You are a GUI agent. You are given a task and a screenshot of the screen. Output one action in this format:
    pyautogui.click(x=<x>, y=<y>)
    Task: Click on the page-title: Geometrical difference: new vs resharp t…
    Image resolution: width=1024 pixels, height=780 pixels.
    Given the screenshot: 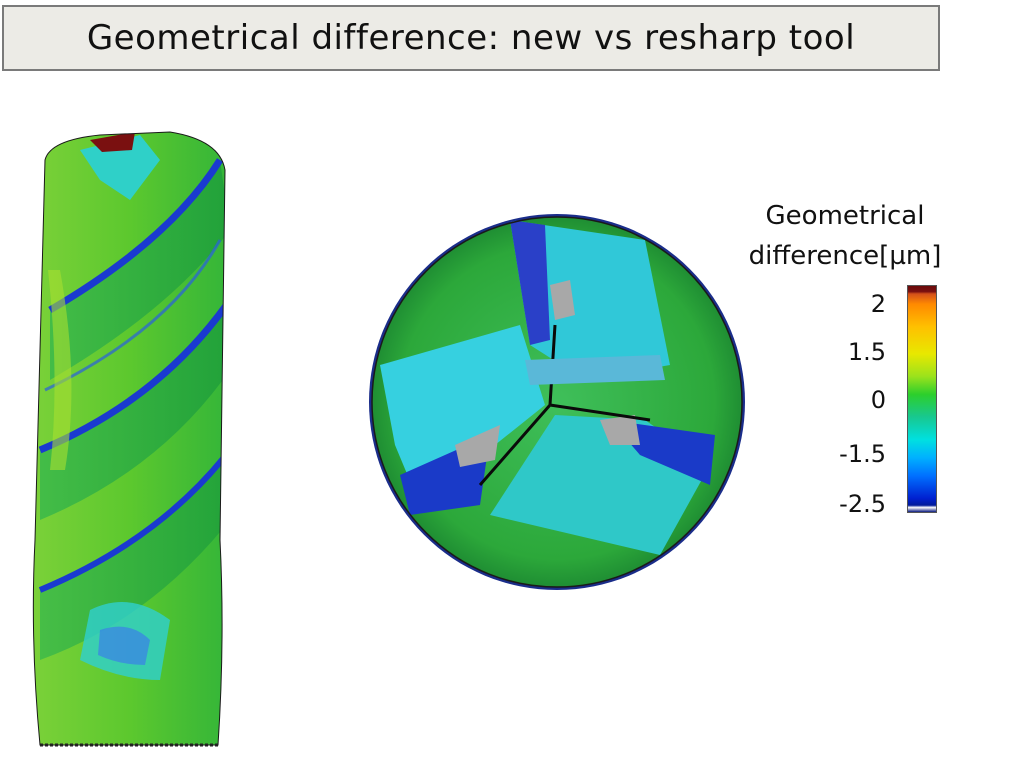 What is the action you would take?
    pyautogui.click(x=471, y=38)
    